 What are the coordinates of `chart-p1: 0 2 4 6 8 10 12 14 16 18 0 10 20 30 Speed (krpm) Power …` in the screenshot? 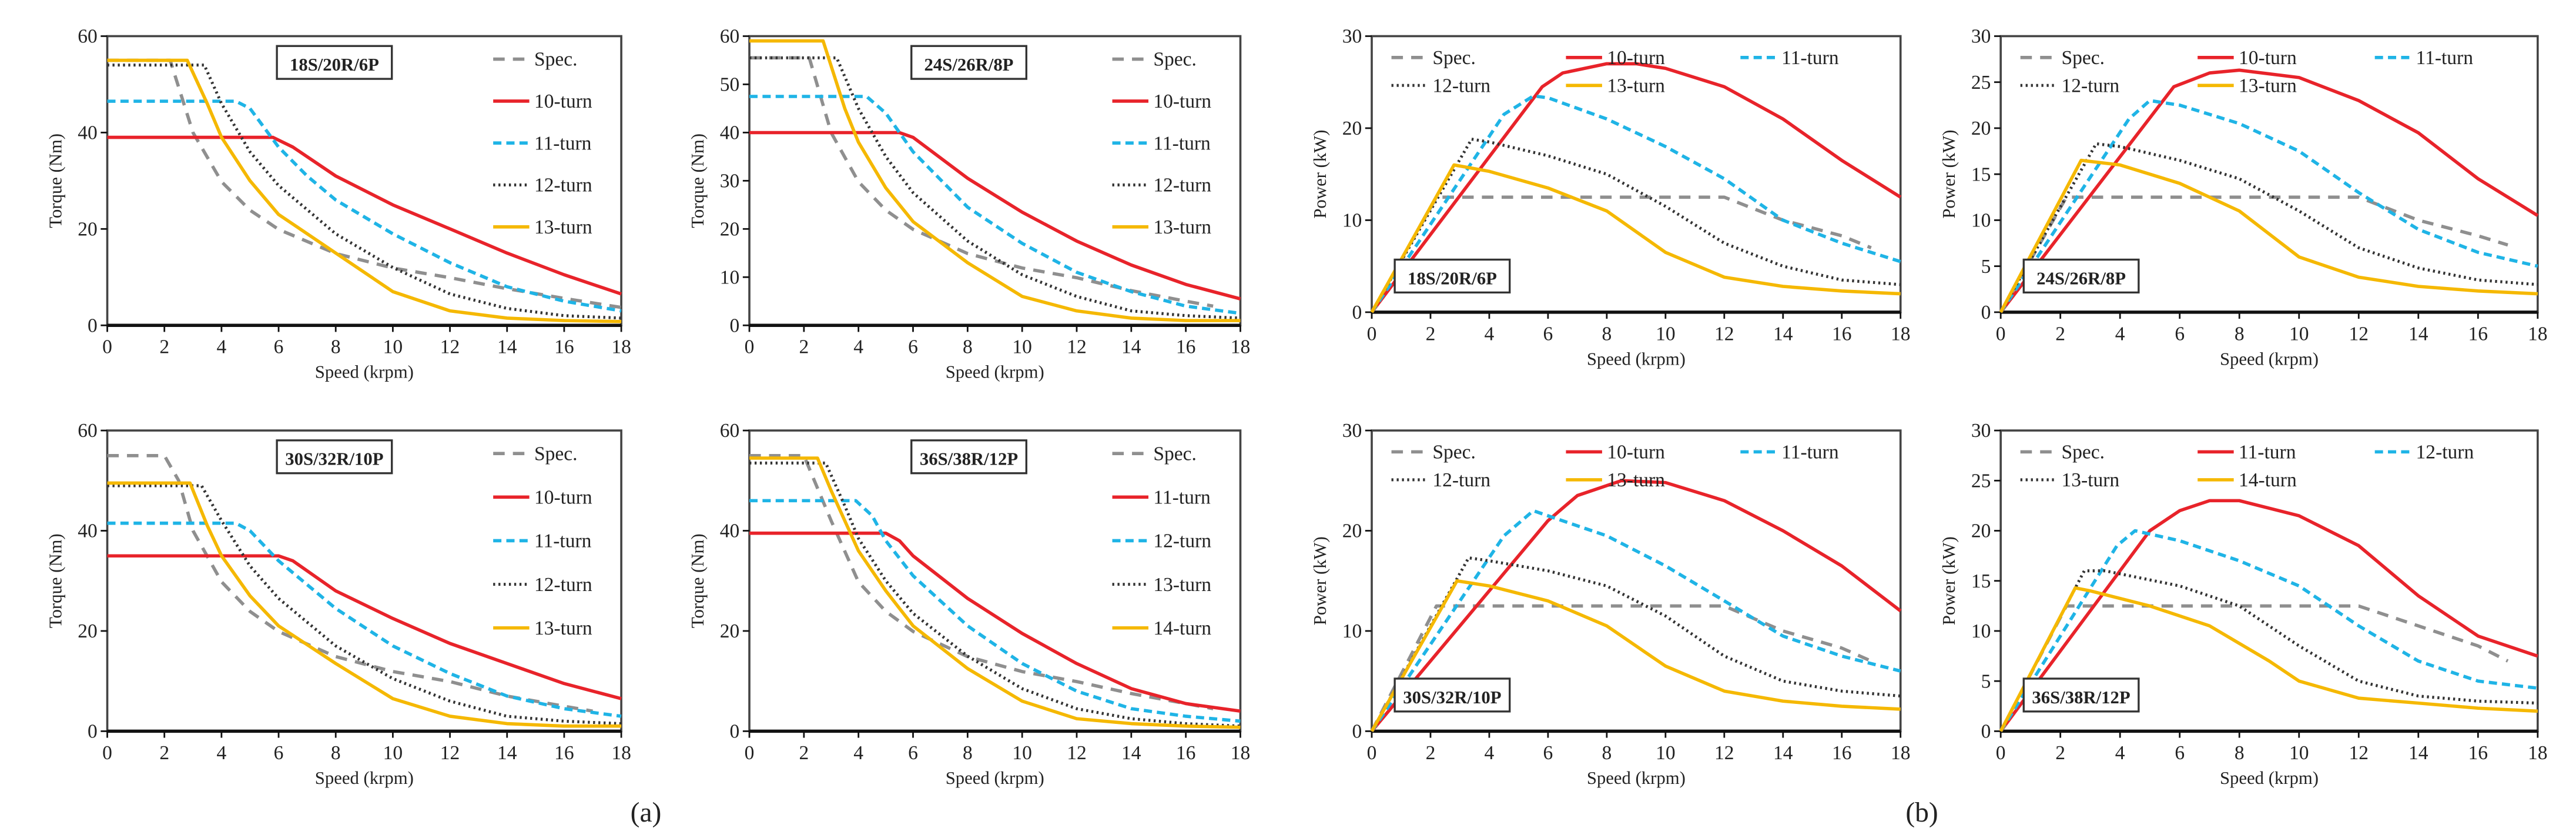 It's located at (1610, 197).